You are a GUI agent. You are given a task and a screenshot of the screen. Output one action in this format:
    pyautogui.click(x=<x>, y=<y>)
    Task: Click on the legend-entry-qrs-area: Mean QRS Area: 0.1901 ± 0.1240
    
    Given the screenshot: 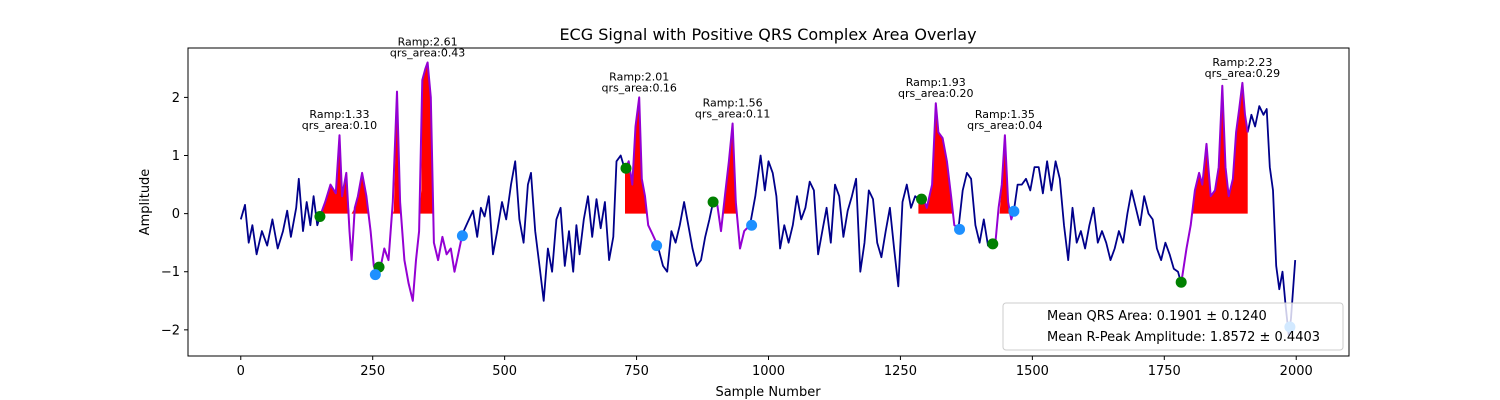 What is the action you would take?
    pyautogui.click(x=1157, y=316)
    